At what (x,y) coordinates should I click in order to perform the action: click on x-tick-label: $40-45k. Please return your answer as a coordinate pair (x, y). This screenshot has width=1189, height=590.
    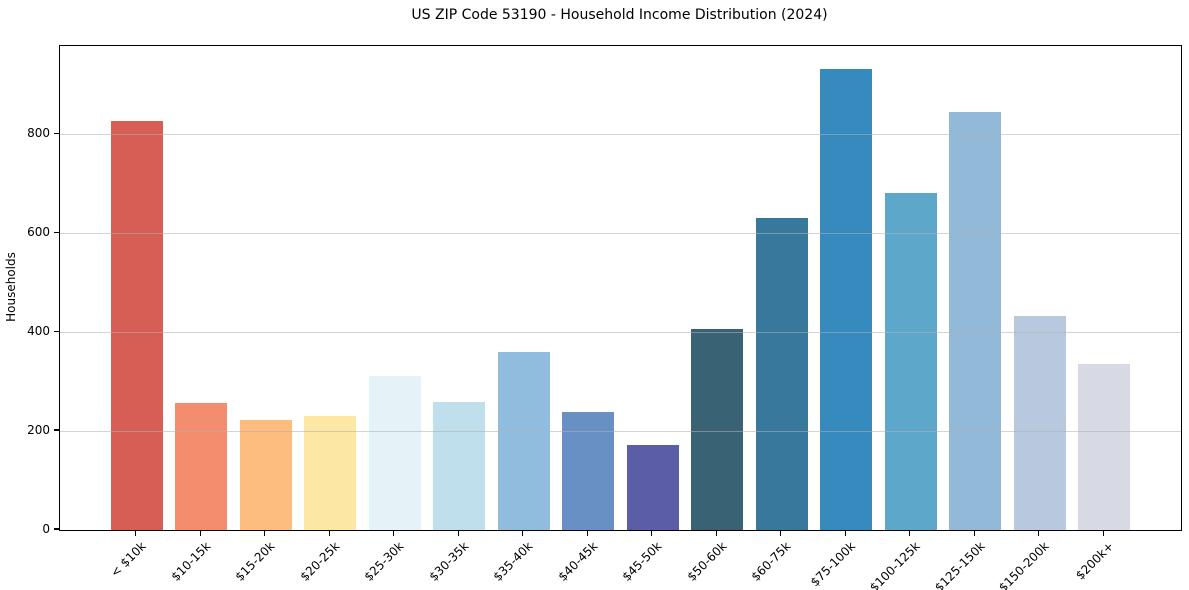
    Looking at the image, I should click on (578, 561).